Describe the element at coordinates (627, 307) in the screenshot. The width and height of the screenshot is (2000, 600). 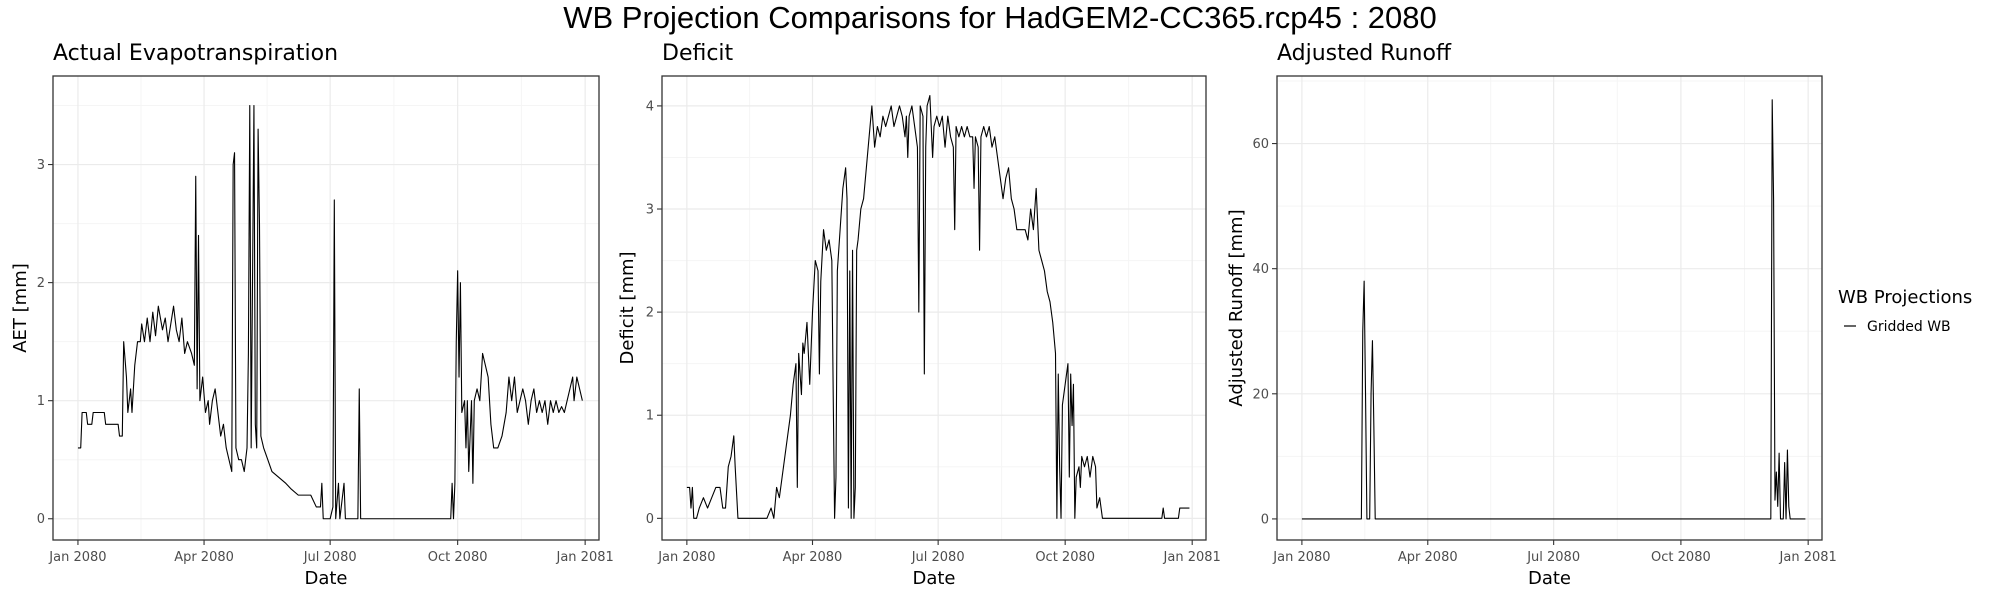
I see `y-axis-title: Deficit [mm]` at that location.